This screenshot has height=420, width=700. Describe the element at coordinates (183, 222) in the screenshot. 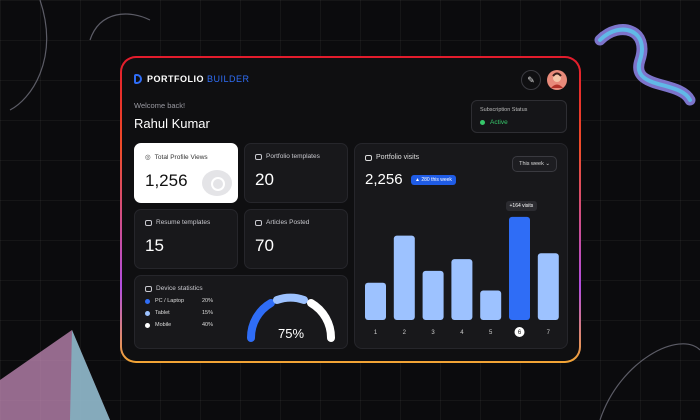

I see `stat-label: Resume templates` at that location.